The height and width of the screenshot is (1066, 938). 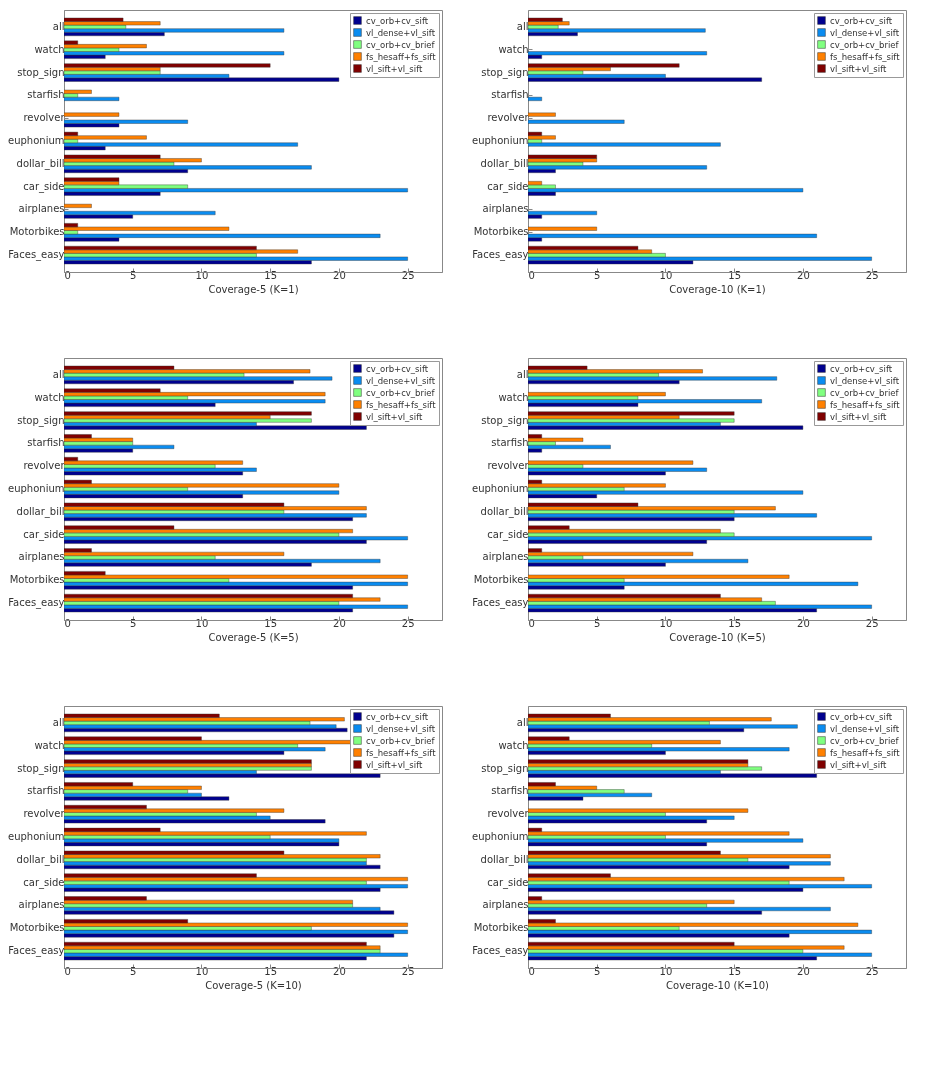 I want to click on x-axis-title: Coverage-5 (K=5), so click(x=253, y=637).